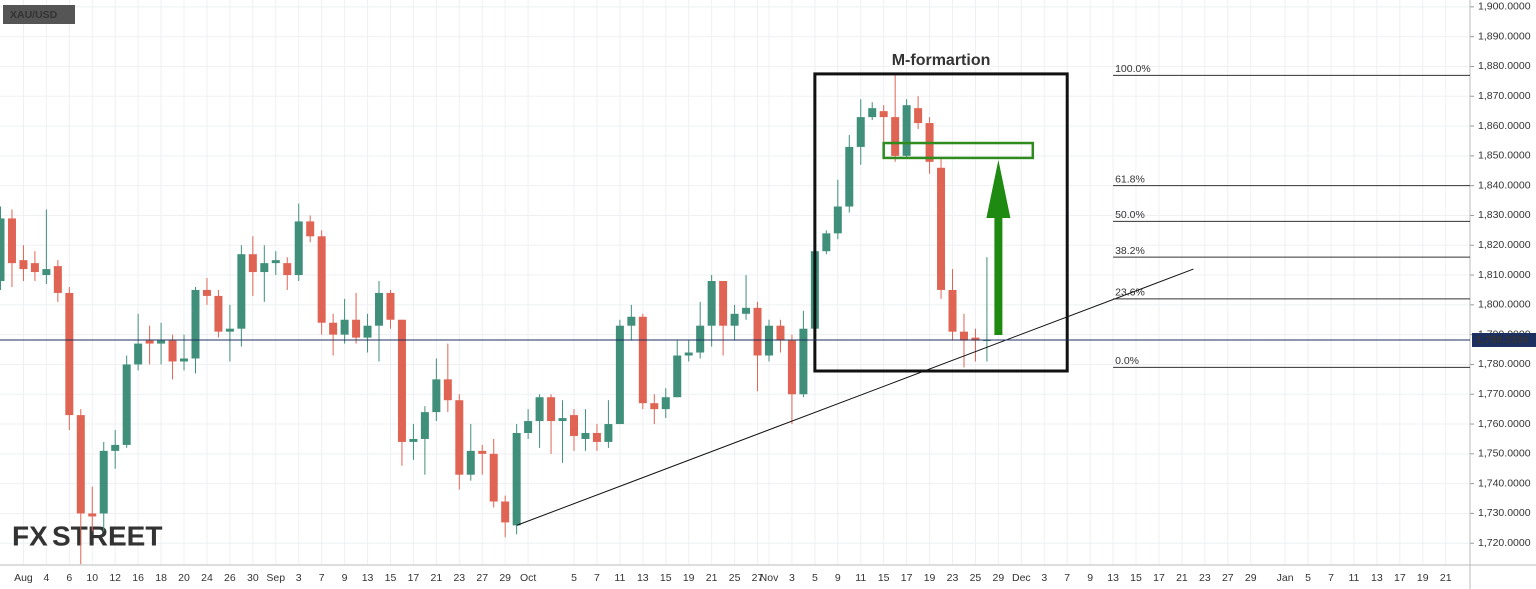  I want to click on y-tick-label: 1,760.0000, so click(1504, 424).